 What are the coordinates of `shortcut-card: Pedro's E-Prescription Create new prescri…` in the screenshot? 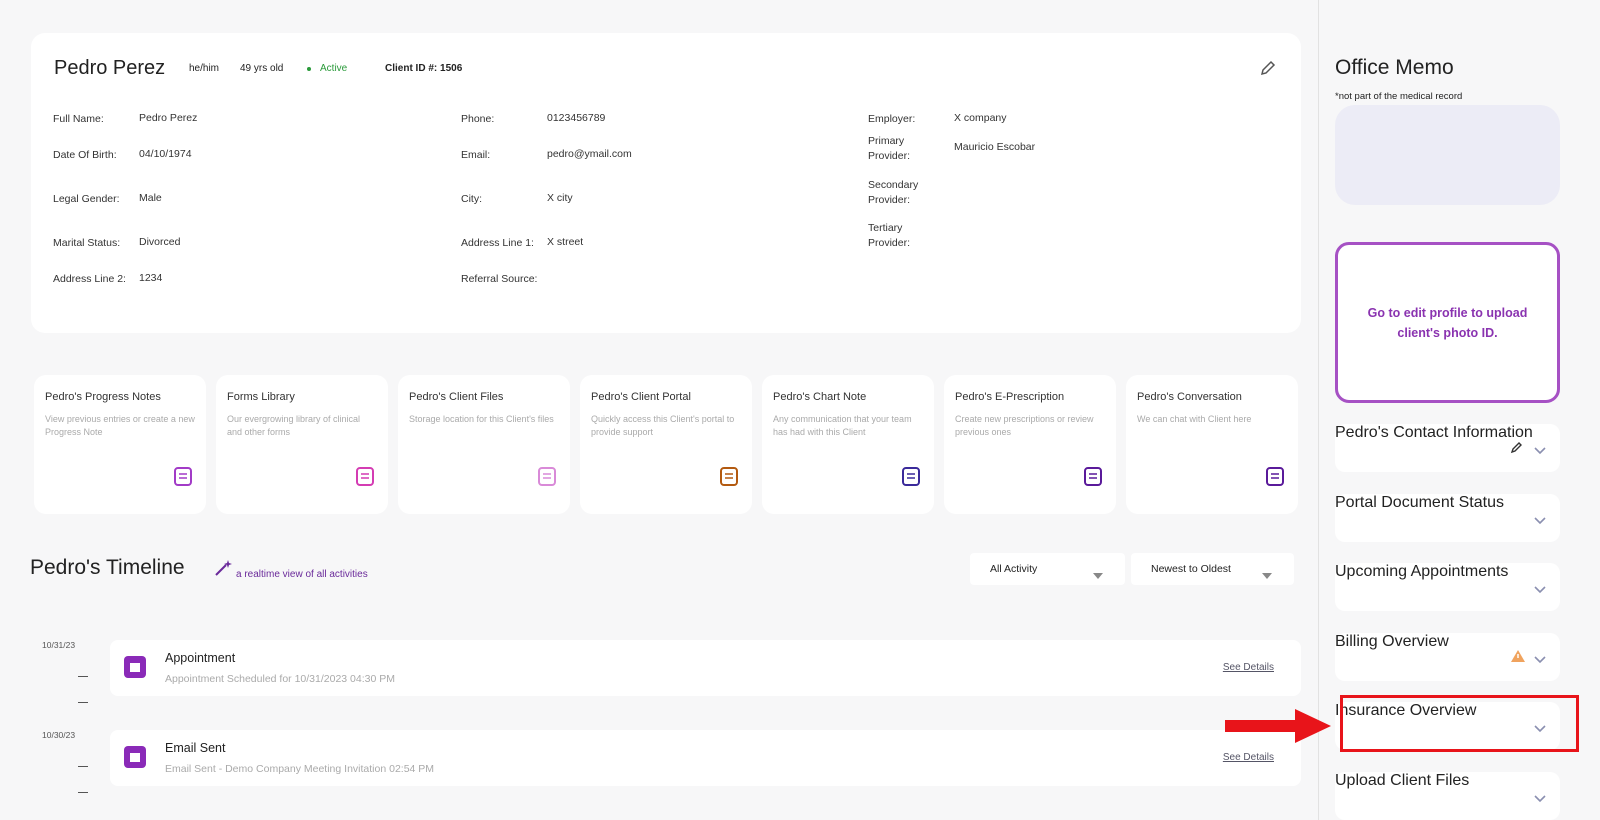 It's located at (1030, 444).